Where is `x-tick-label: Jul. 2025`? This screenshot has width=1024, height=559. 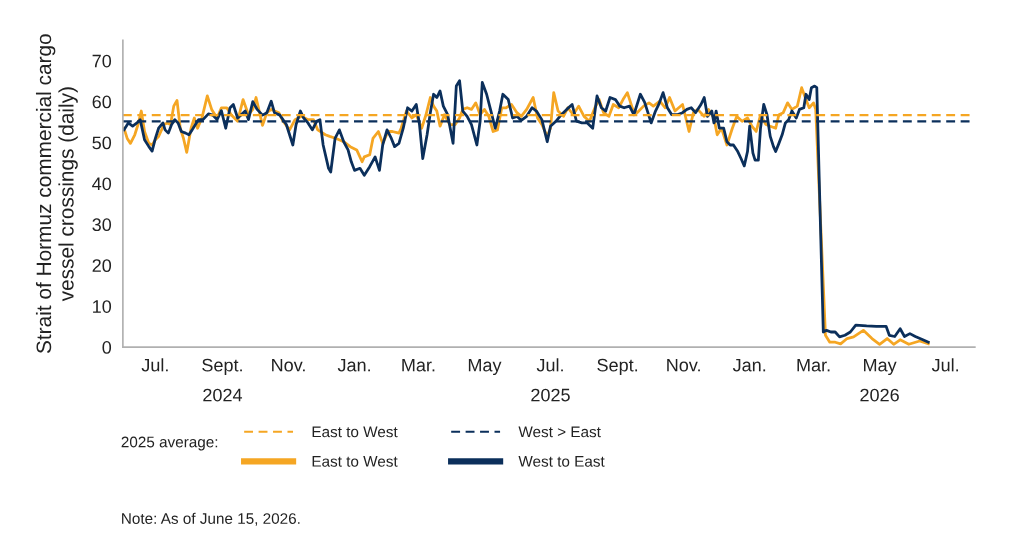 x-tick-label: Jul. 2025 is located at coordinates (550, 380).